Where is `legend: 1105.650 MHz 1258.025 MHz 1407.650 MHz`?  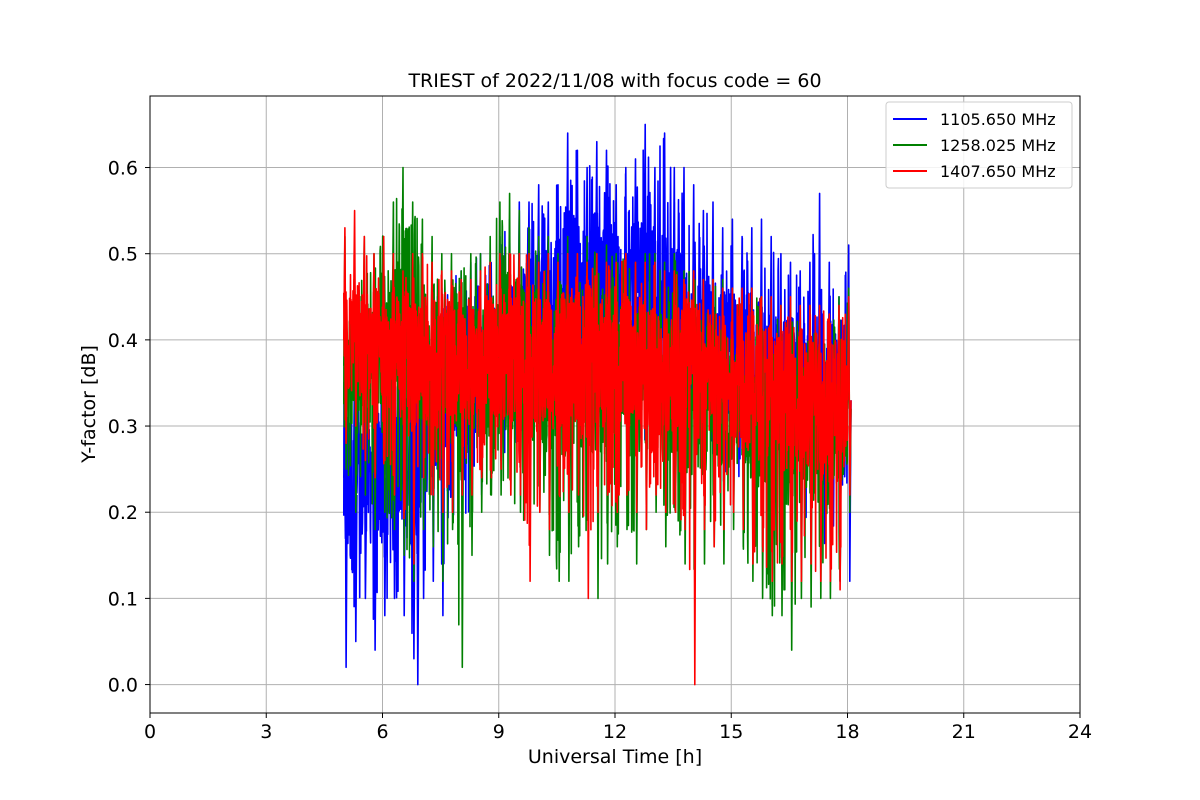 legend: 1105.650 MHz 1258.025 MHz 1407.650 MHz is located at coordinates (979, 145).